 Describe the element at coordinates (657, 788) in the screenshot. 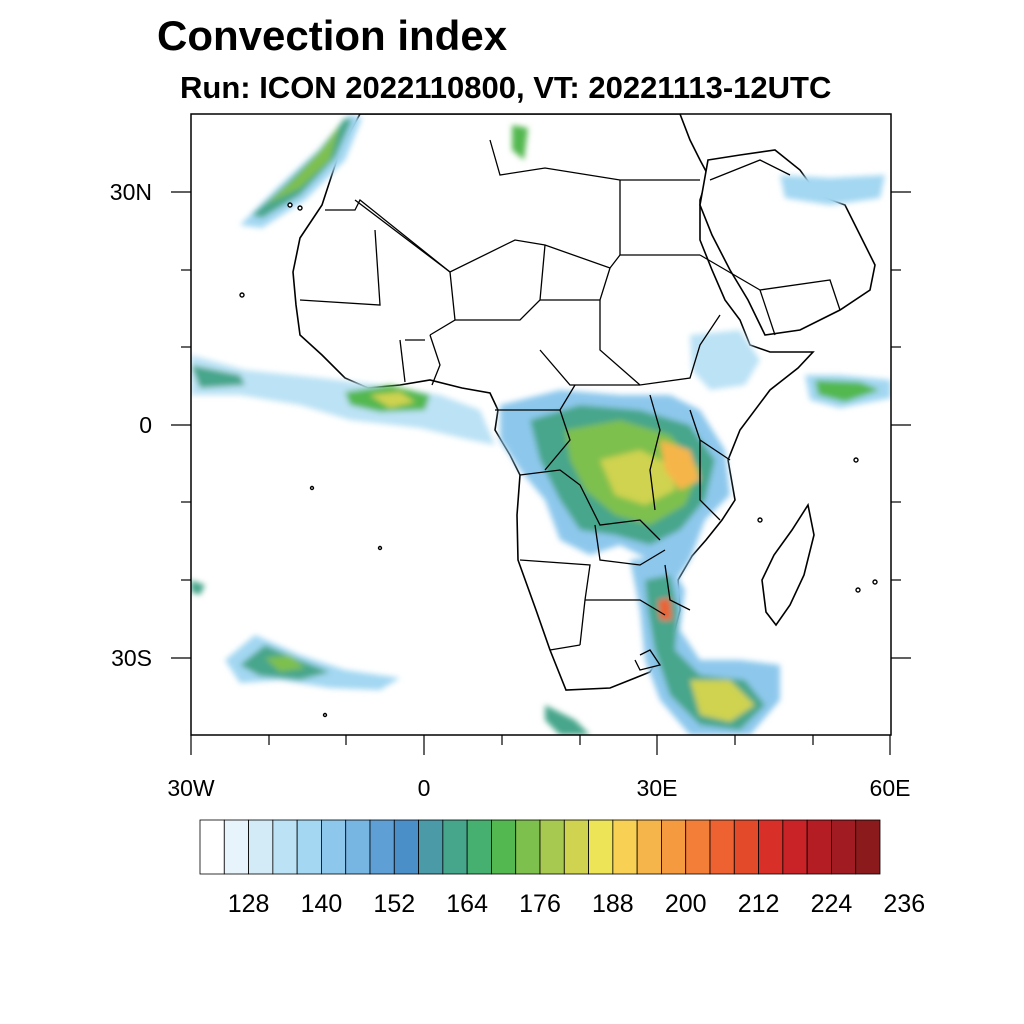

I see `x-tick-label-30e: 30E` at that location.